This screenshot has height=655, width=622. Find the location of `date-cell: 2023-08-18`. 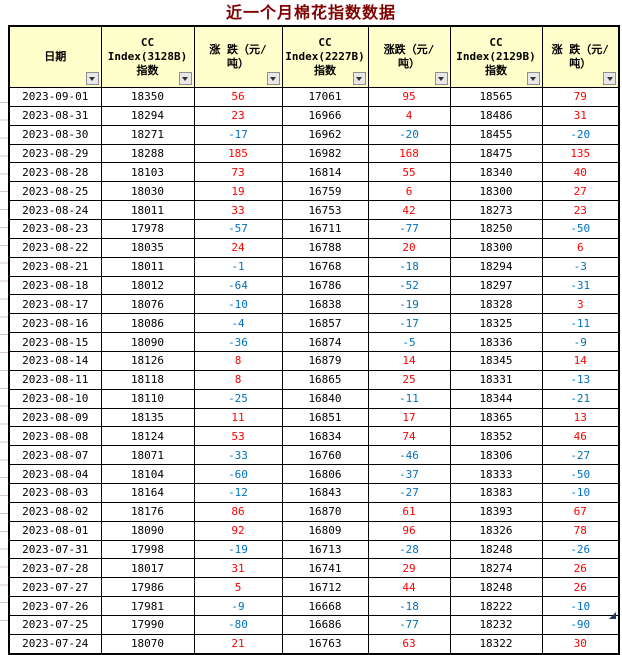

date-cell: 2023-08-18 is located at coordinates (55, 285).